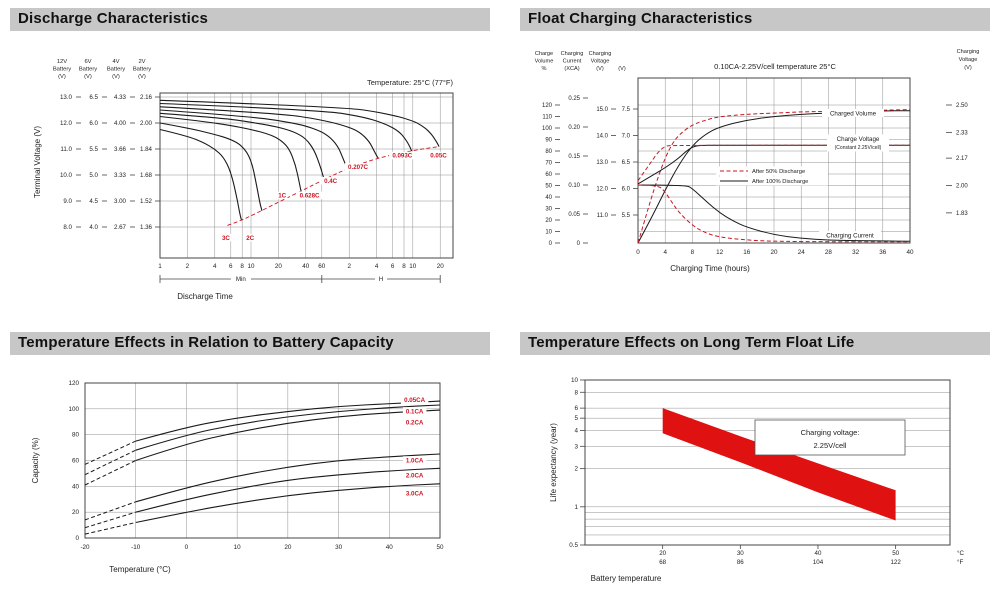 The width and height of the screenshot is (1000, 602). What do you see at coordinates (415, 476) in the screenshot?
I see `svg-text: 2.0CA` at bounding box center [415, 476].